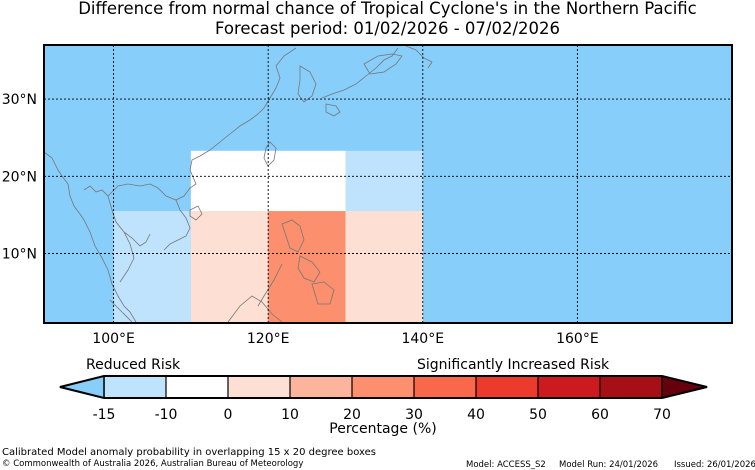 The height and width of the screenshot is (470, 755). I want to click on colorbar-tick-label: 40, so click(476, 415).